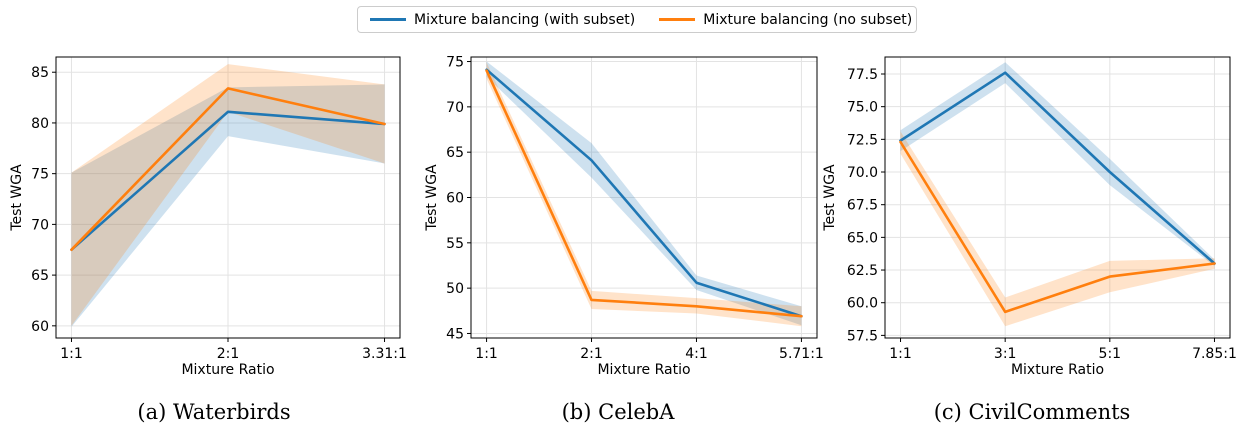  I want to click on y-tick-label: 45, so click(455, 334).